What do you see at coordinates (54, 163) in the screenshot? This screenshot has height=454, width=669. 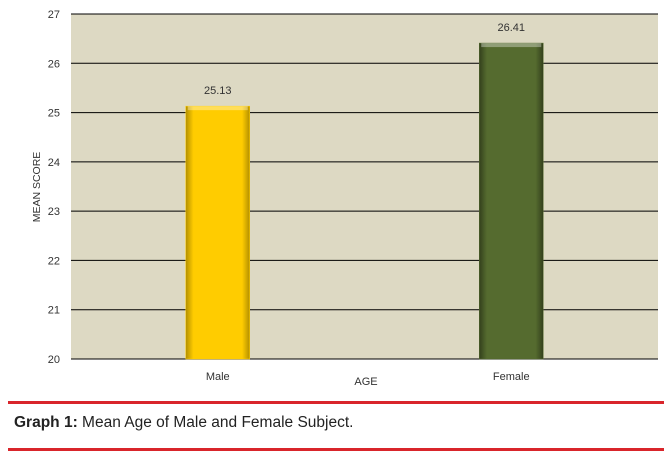 I see `y-tick-label: 24` at bounding box center [54, 163].